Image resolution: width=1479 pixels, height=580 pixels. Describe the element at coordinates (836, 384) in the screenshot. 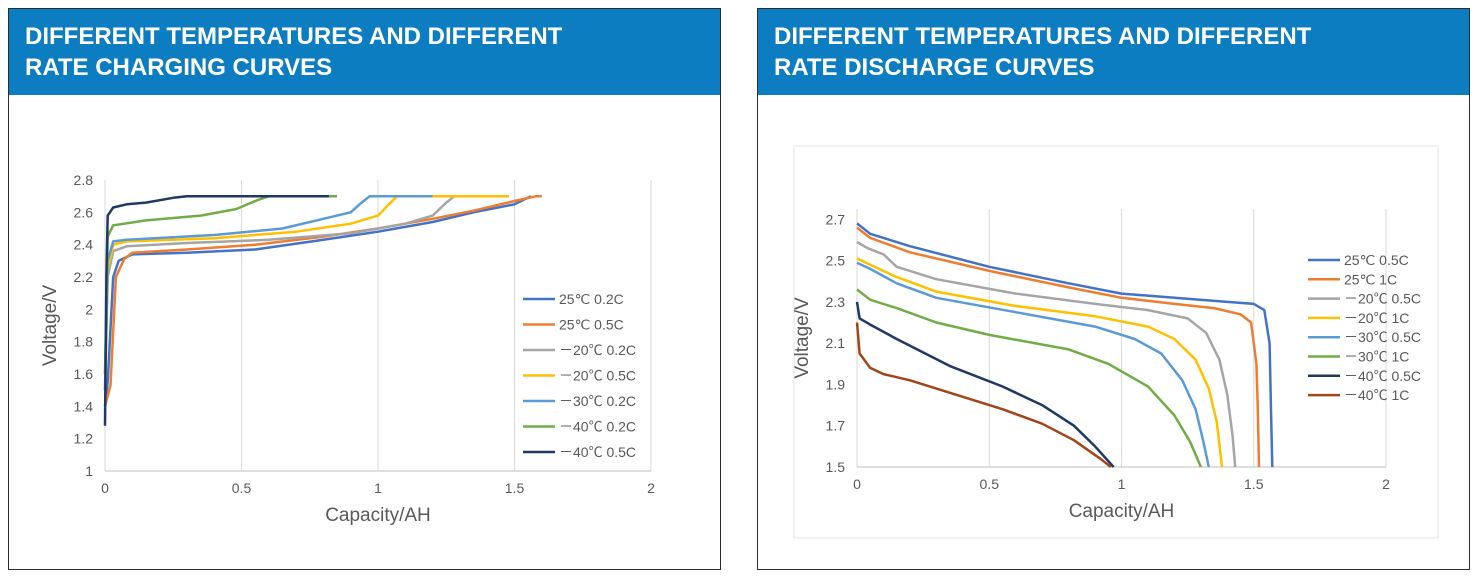

I see `y-tick-label: 1.9` at that location.